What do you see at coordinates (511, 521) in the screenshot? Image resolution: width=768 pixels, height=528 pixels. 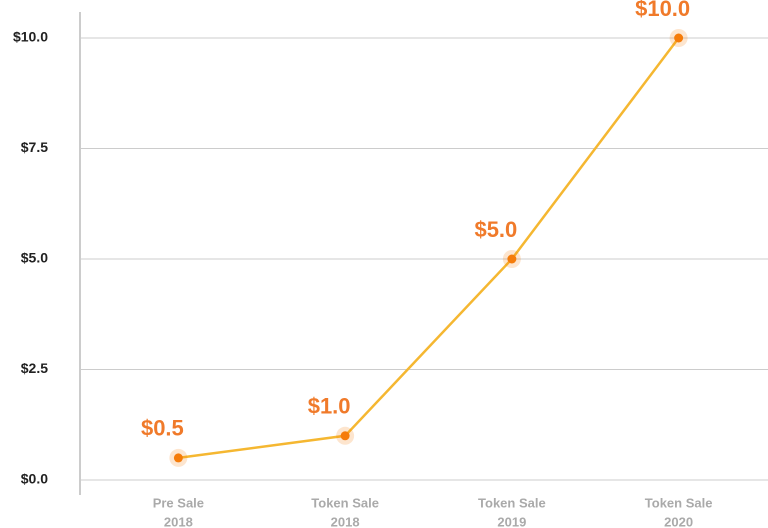 I see `x-tick-label: 2019` at bounding box center [511, 521].